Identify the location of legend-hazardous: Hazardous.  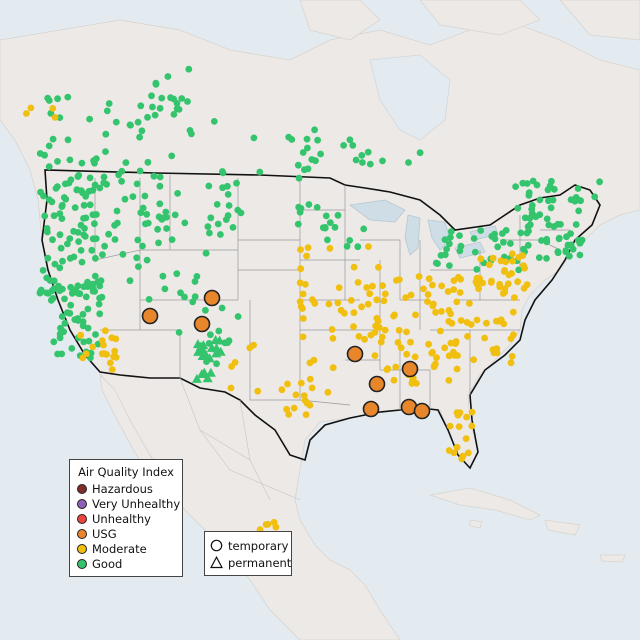
(115, 489).